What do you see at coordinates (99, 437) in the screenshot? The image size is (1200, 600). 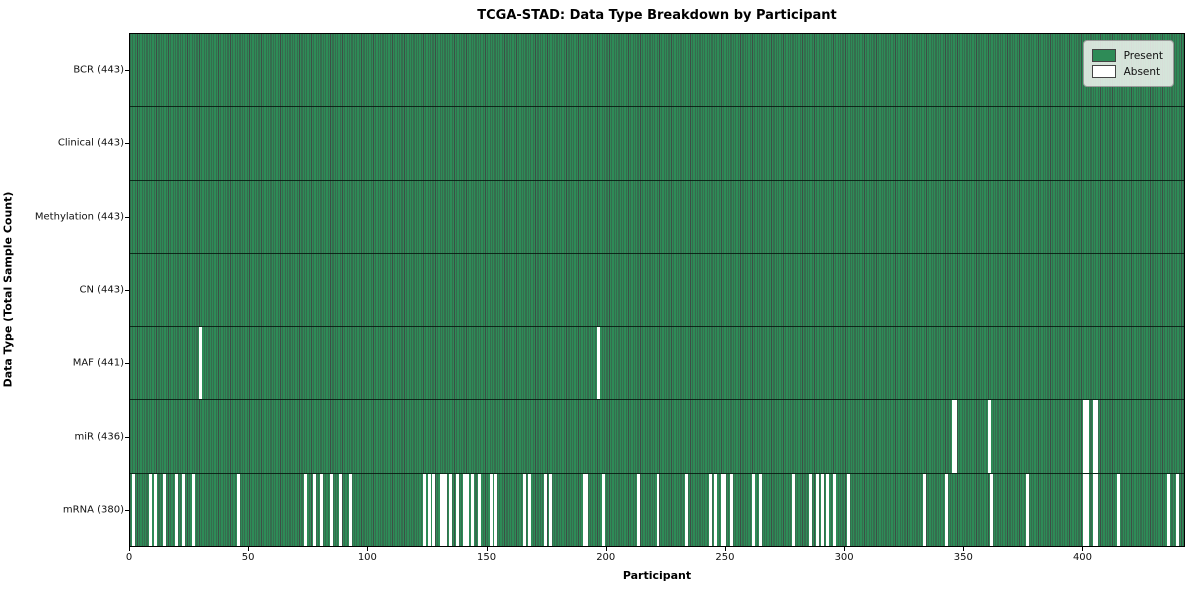 I see `y-tick-label-mir: miR (436)` at bounding box center [99, 437].